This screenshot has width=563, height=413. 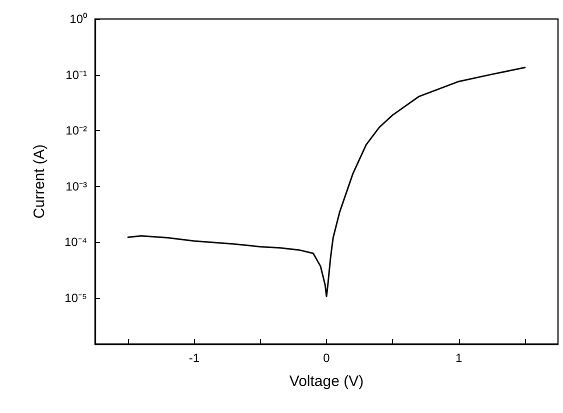 I want to click on y-tick-label: 10⁻⁵, so click(x=76, y=298).